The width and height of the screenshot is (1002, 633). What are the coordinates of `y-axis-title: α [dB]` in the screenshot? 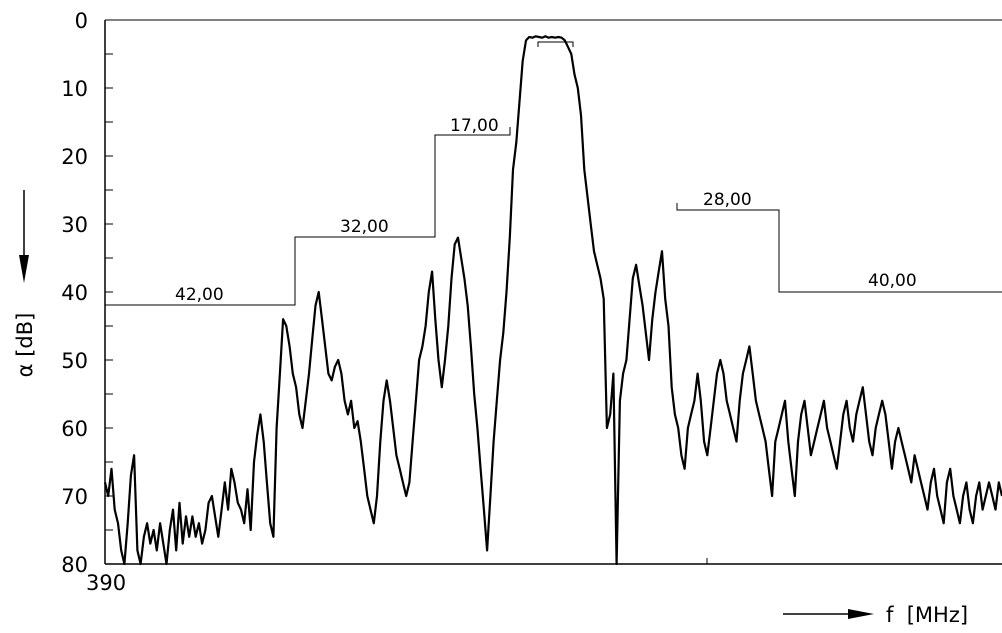 It's located at (25, 345).